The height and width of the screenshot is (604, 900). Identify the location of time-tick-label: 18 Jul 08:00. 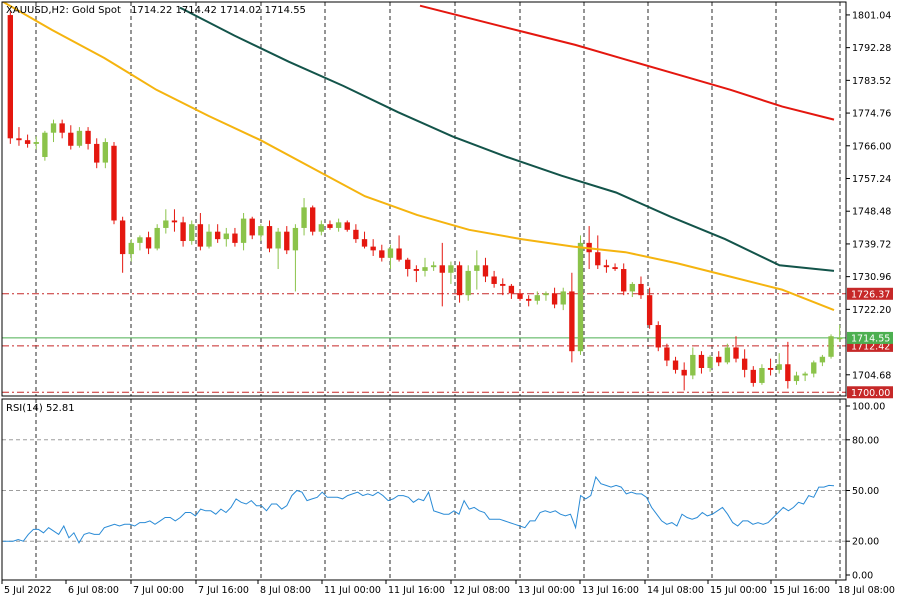
(866, 590).